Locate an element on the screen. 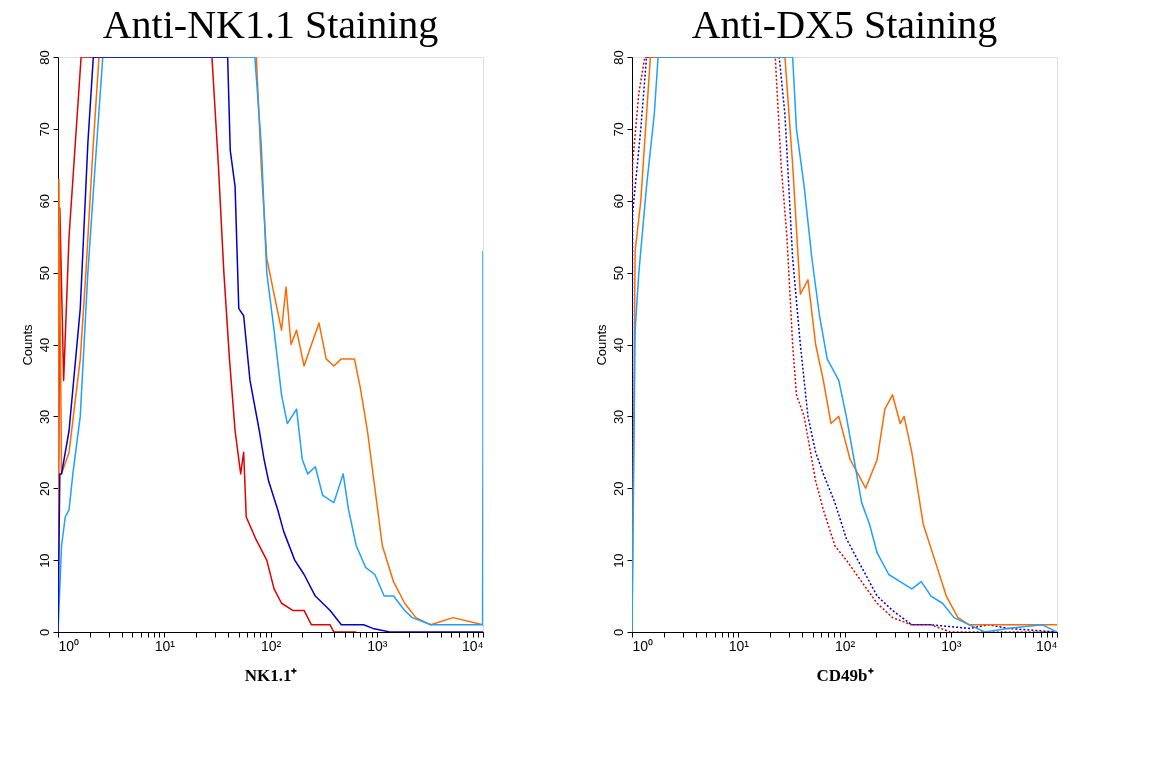 The height and width of the screenshot is (766, 1153). x-axis-title: CD49b⁺ is located at coordinates (845, 675).